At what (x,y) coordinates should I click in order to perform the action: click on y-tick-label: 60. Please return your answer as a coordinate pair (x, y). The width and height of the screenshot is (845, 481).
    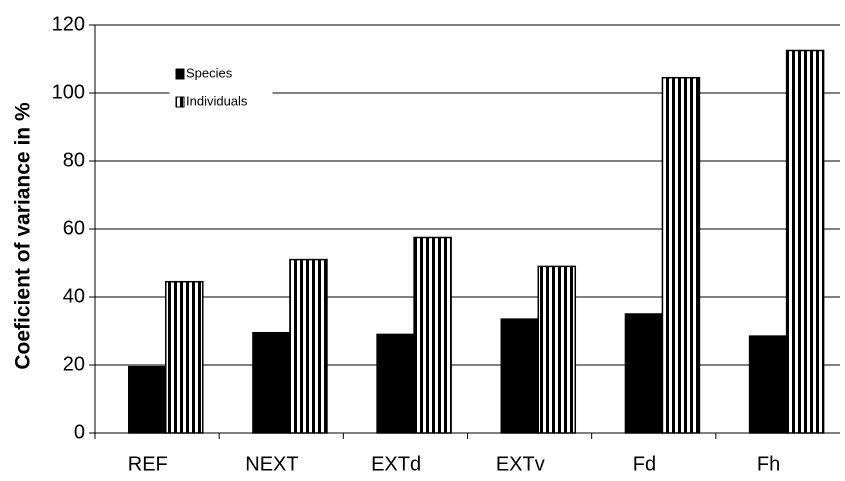
    Looking at the image, I should click on (74, 228).